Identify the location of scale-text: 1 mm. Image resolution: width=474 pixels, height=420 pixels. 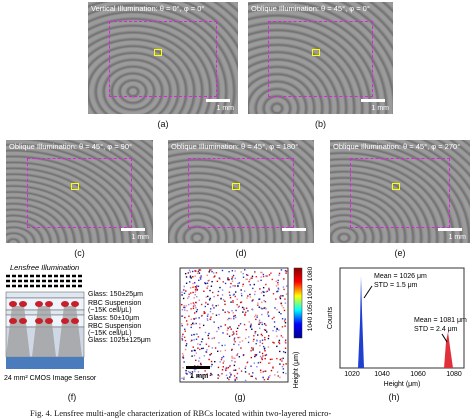
(199, 376).